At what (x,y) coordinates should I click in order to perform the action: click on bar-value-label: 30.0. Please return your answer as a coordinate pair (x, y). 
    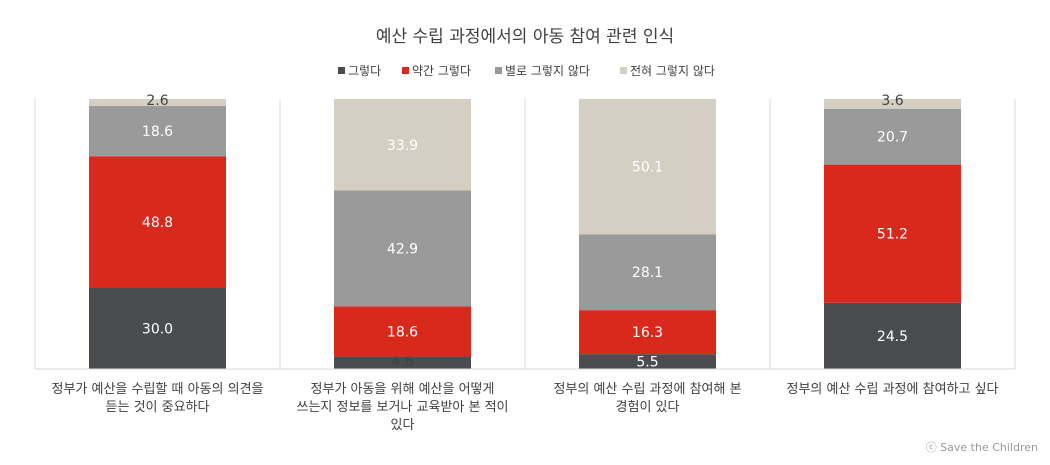
    Looking at the image, I should click on (157, 330).